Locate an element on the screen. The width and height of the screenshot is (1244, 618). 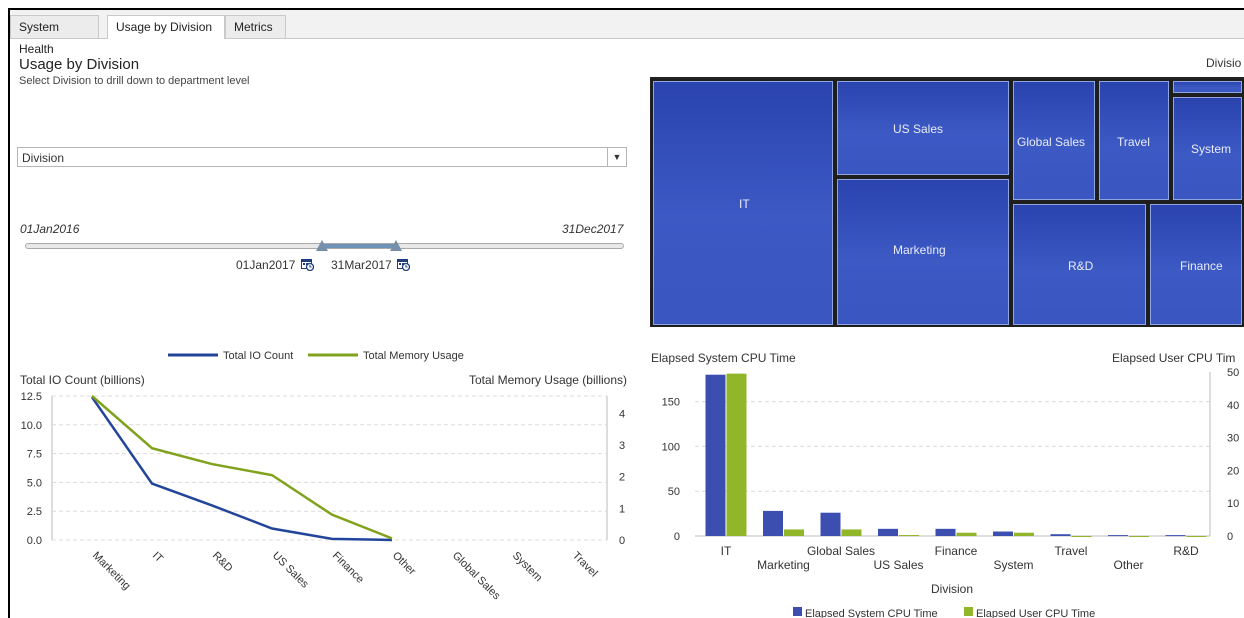
slider-min-label: 01Jan2016 is located at coordinates (50, 229).